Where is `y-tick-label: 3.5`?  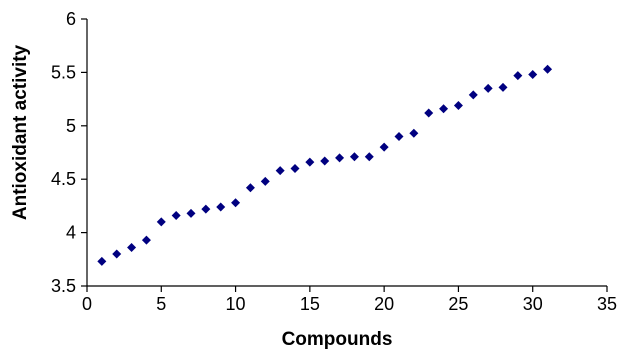
y-tick-label: 3.5 is located at coordinates (63, 286).